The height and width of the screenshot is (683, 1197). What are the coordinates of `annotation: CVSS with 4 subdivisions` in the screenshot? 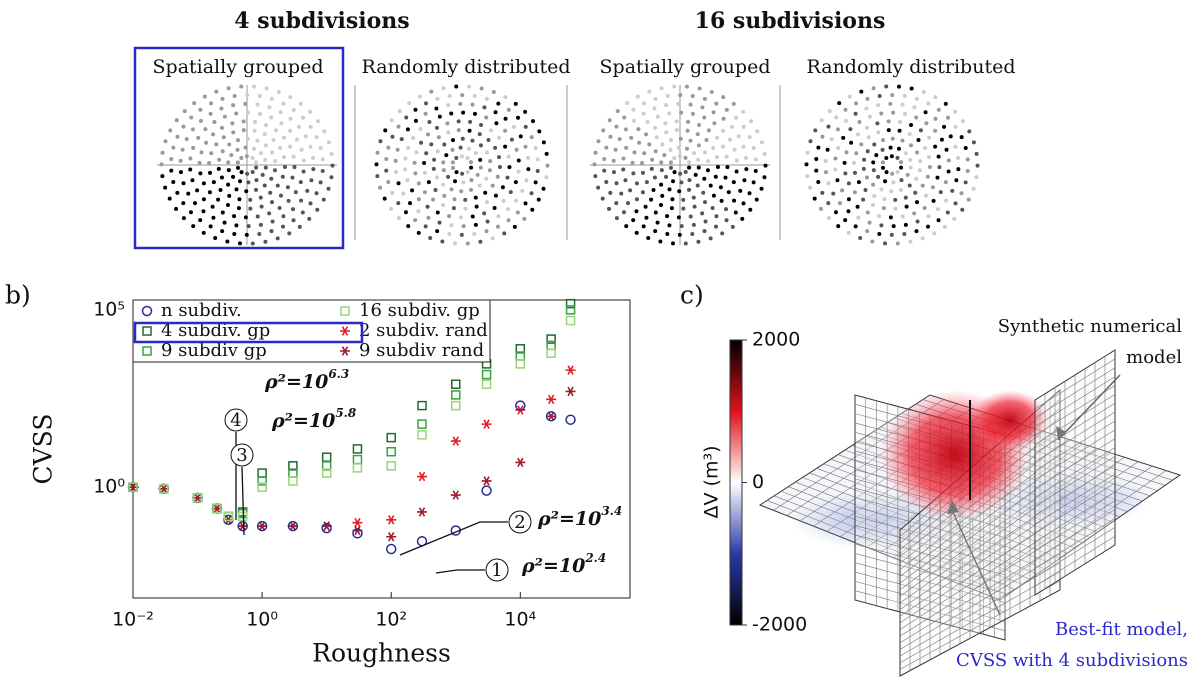 It's located at (1072, 660).